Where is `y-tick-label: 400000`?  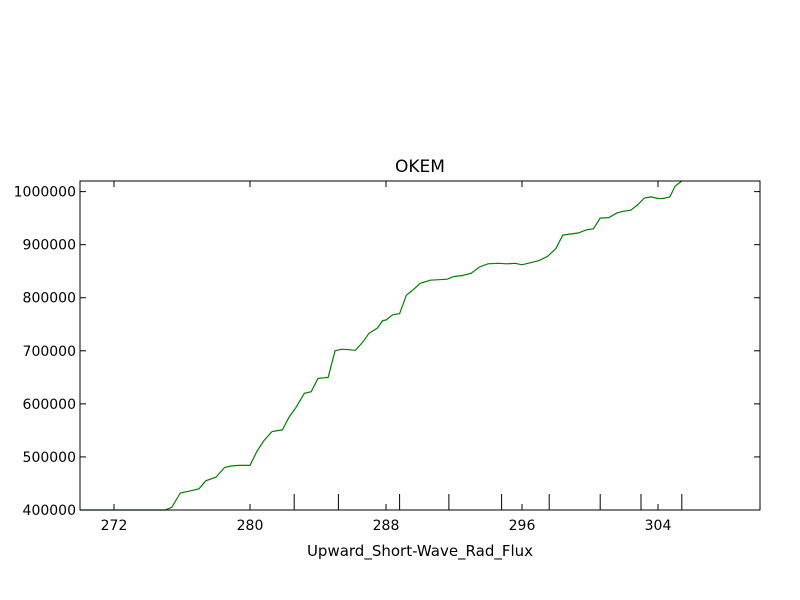 y-tick-label: 400000 is located at coordinates (49, 511).